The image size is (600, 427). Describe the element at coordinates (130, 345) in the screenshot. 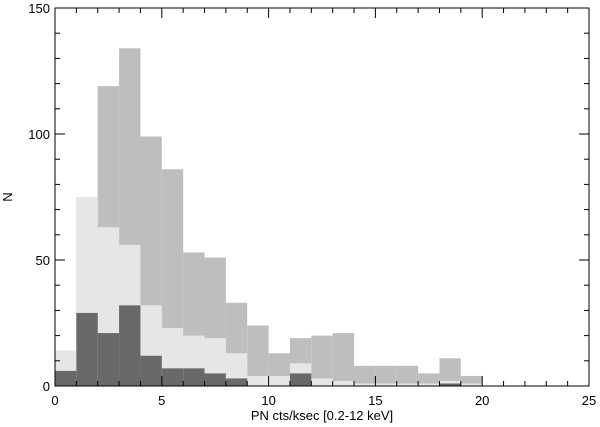

I see `histogram-bar-s2-b3` at that location.